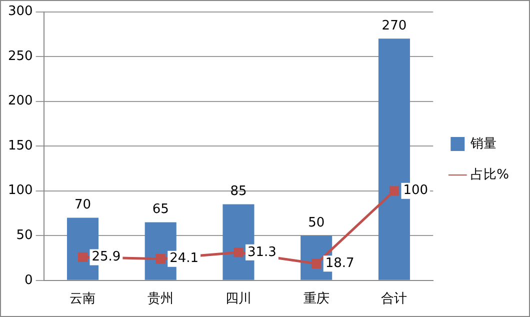 This screenshot has height=317, width=530. What do you see at coordinates (238, 299) in the screenshot?
I see `x-tick-label: 四川` at bounding box center [238, 299].